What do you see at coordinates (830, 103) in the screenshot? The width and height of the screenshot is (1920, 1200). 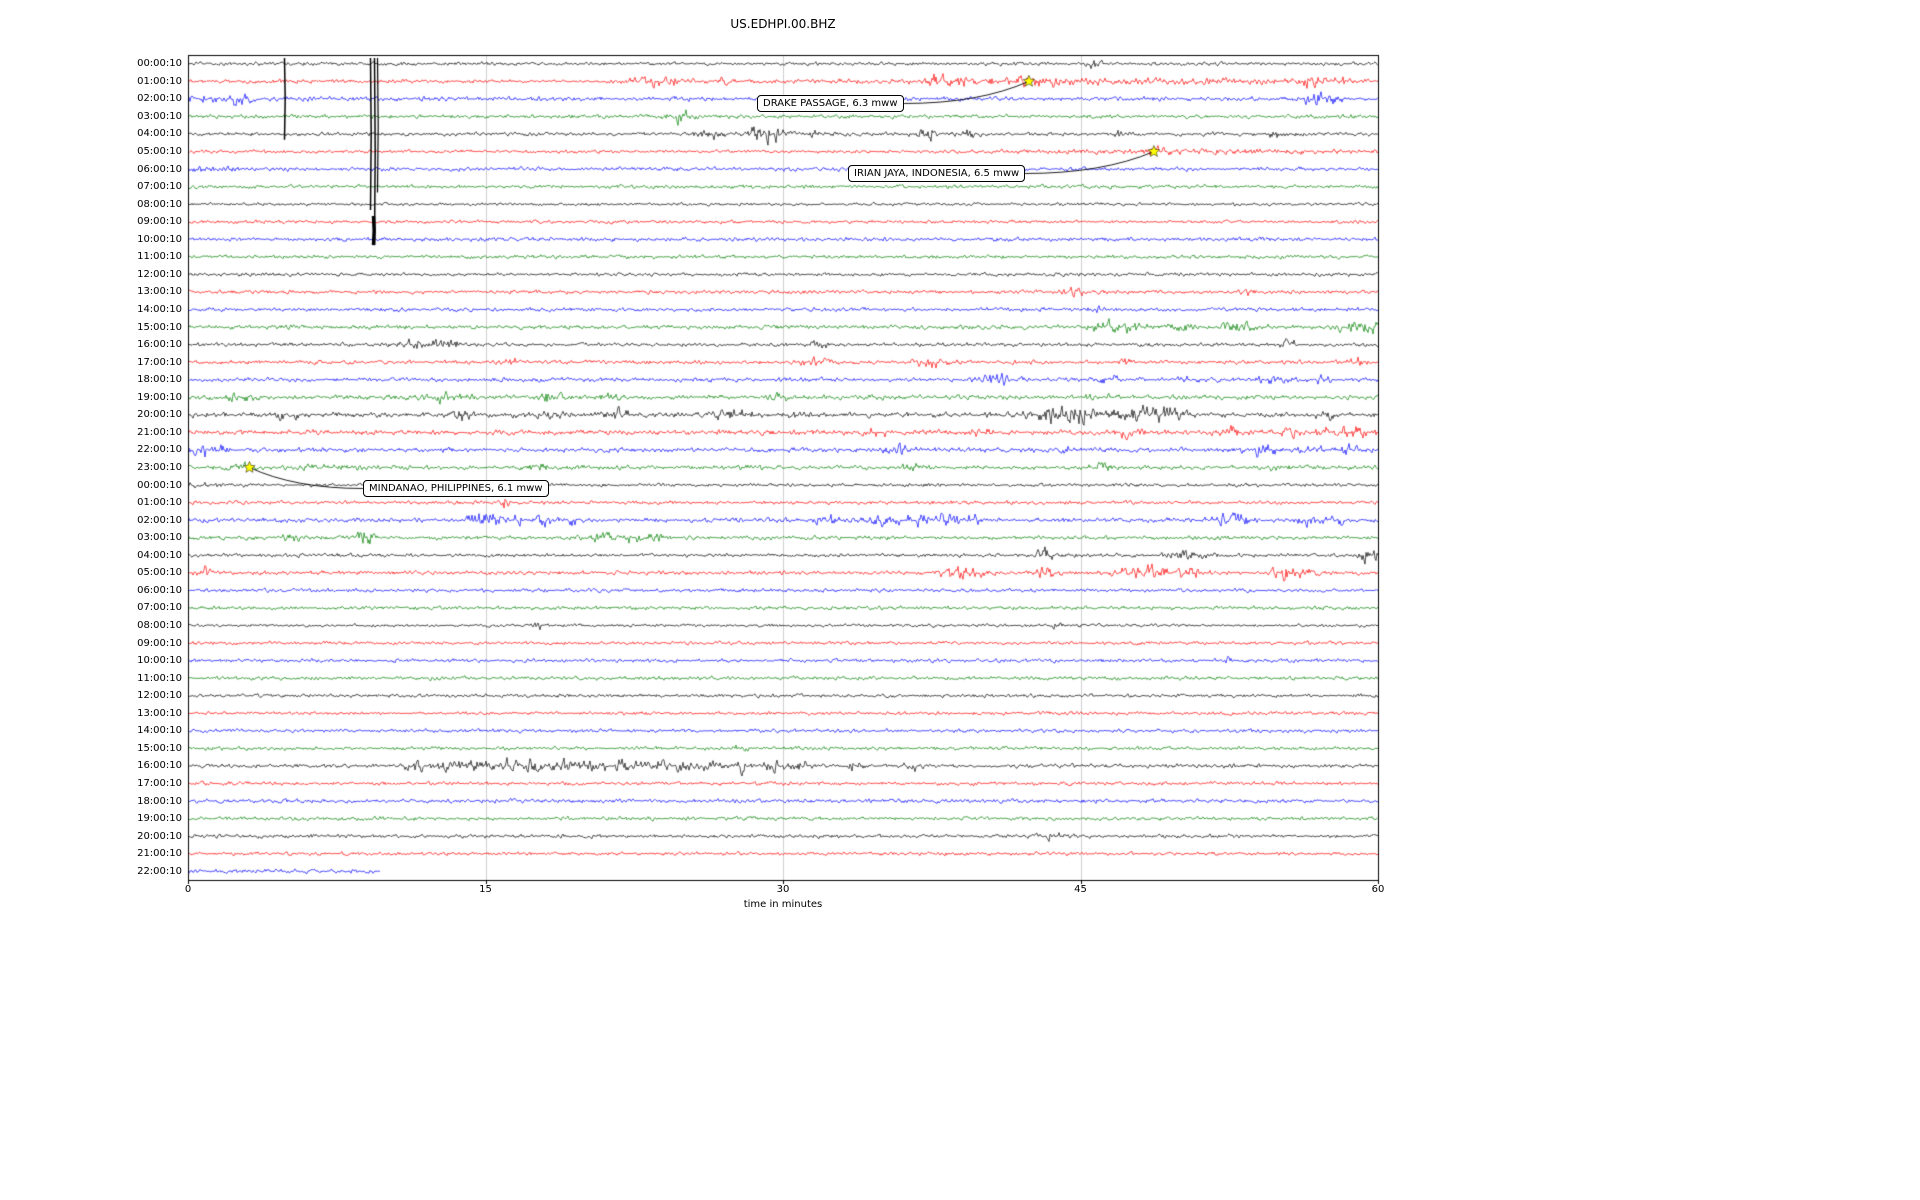 I see `event-callout: DRAKE PASSAGE, 6.3 mww` at bounding box center [830, 103].